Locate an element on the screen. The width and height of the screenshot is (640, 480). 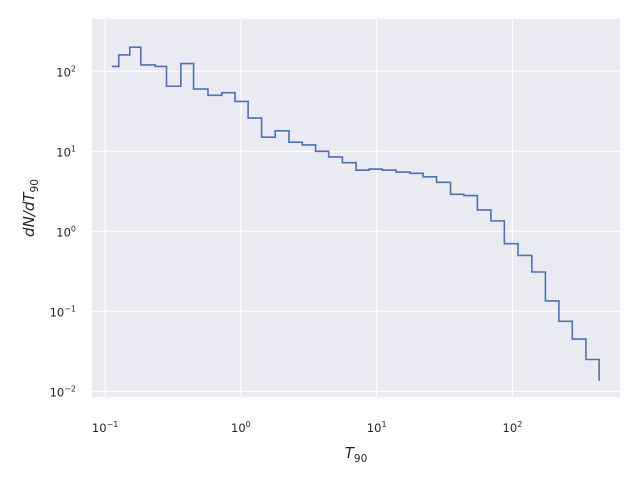
y-tick-label-2: 10⁰ is located at coordinates (66, 231).